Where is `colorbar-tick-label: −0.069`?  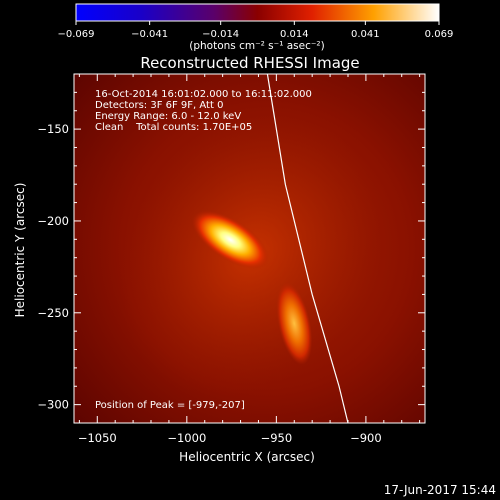
colorbar-tick-label: −0.069 is located at coordinates (75, 34).